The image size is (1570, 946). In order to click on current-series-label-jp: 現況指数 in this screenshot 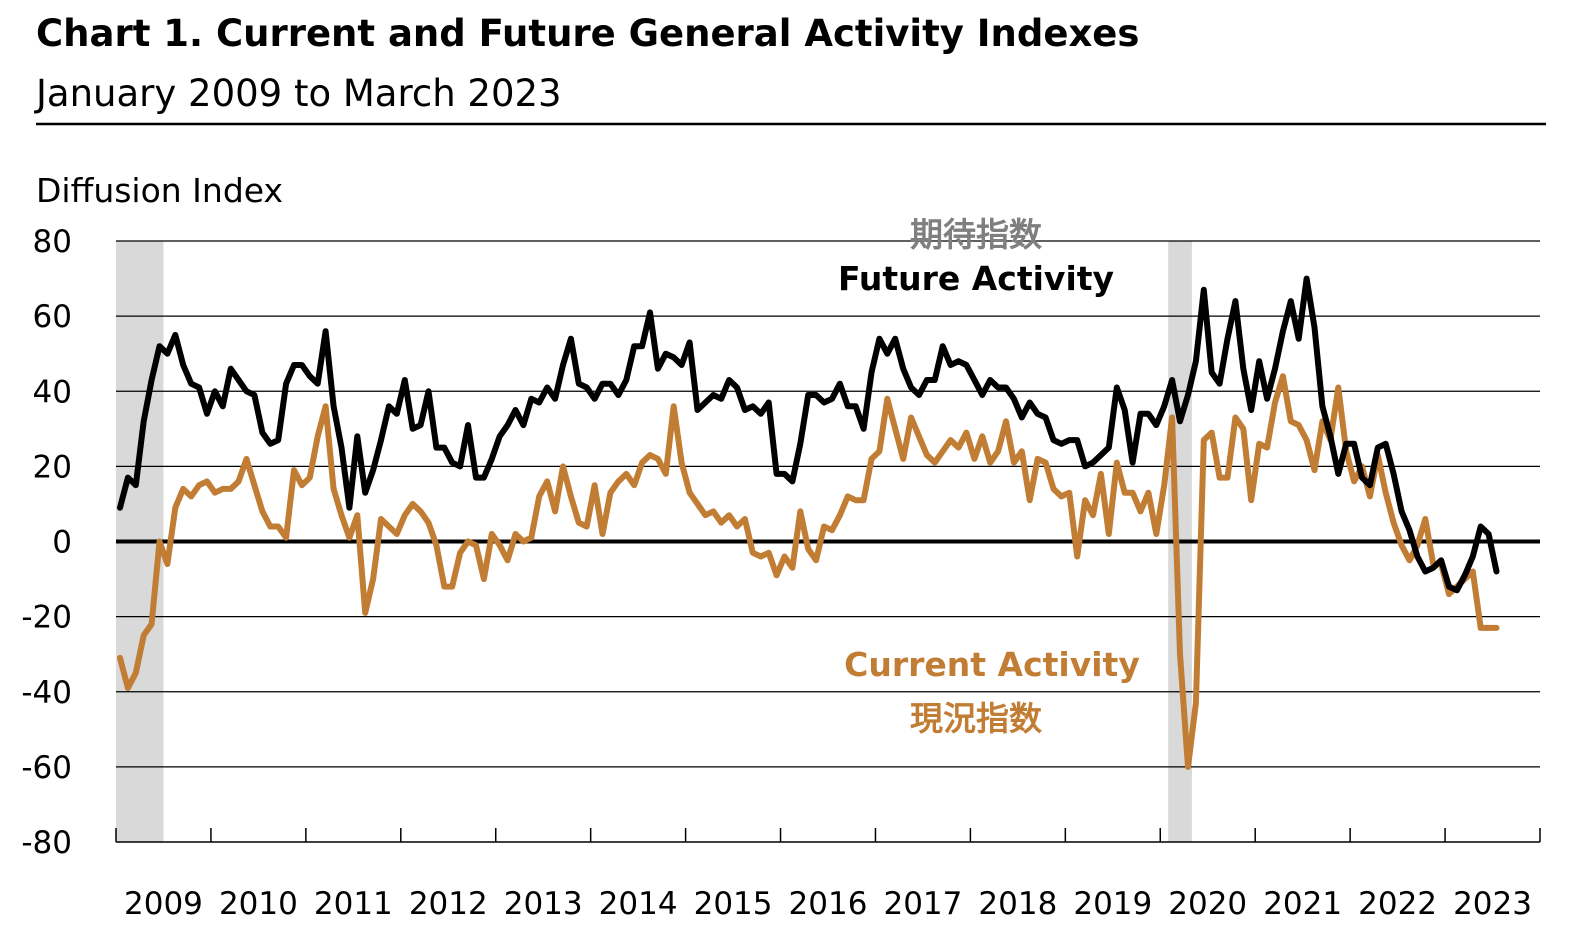, I will do `click(976, 718)`.